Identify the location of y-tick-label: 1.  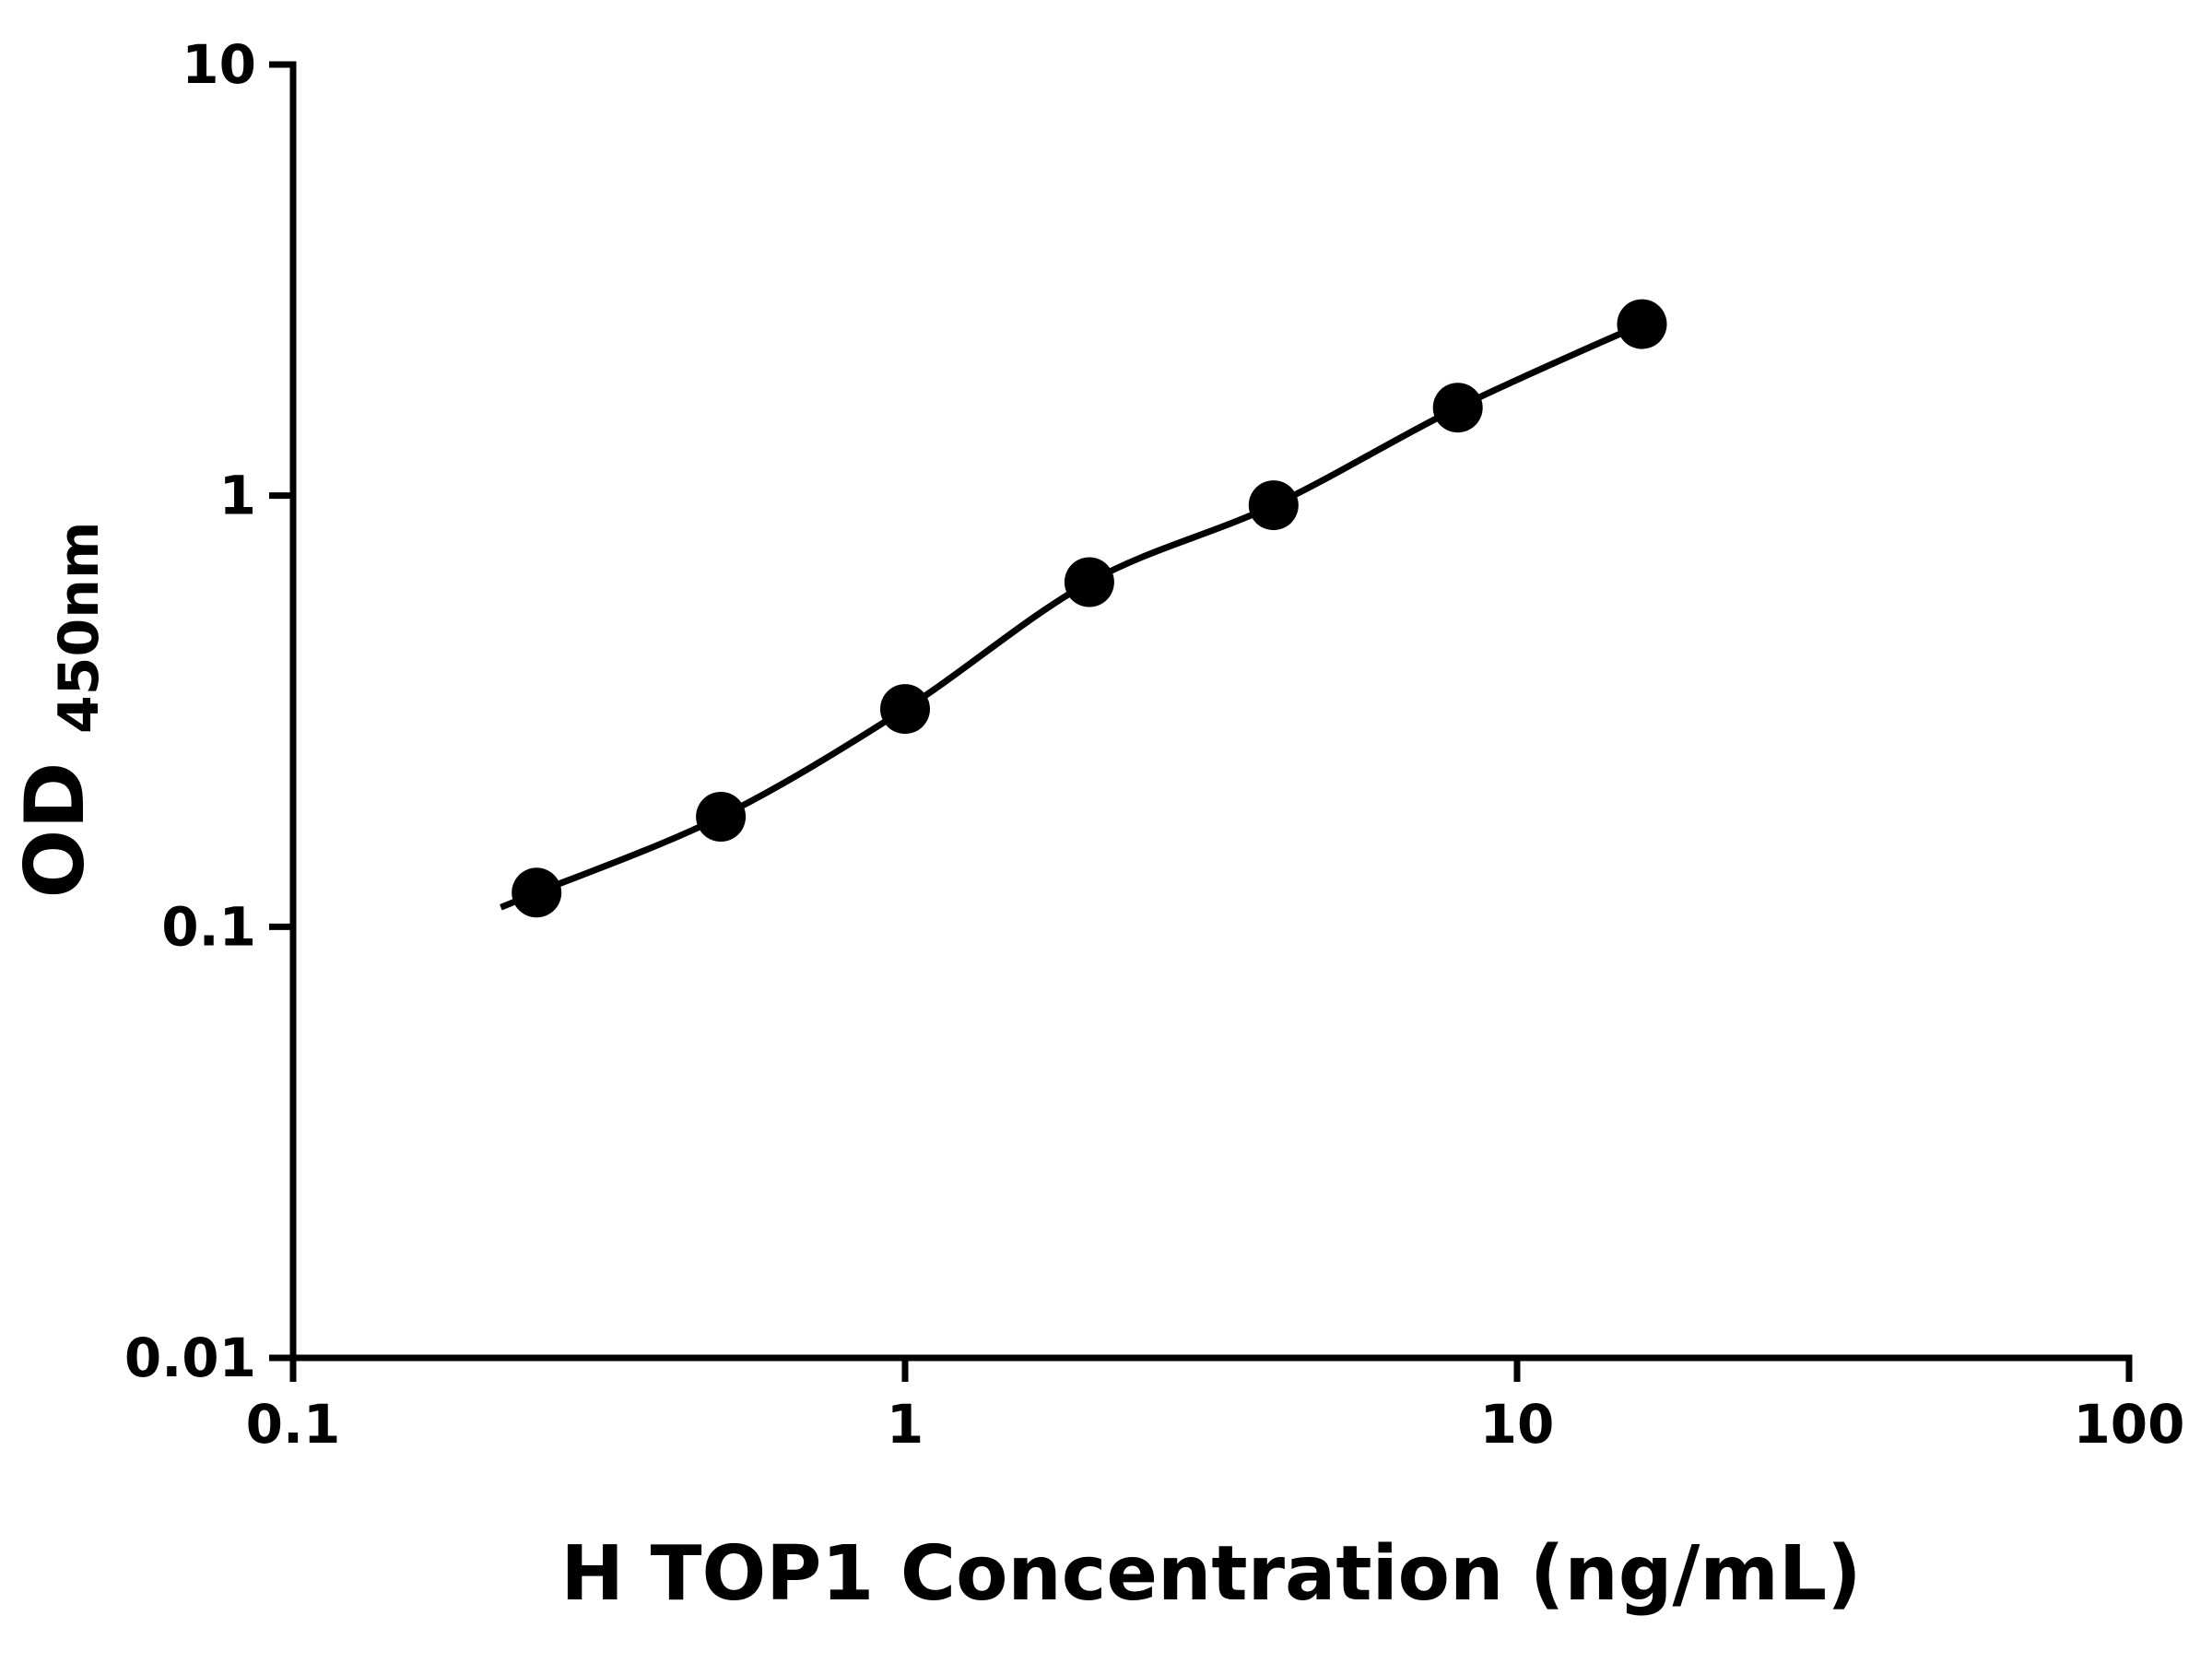
(237, 496).